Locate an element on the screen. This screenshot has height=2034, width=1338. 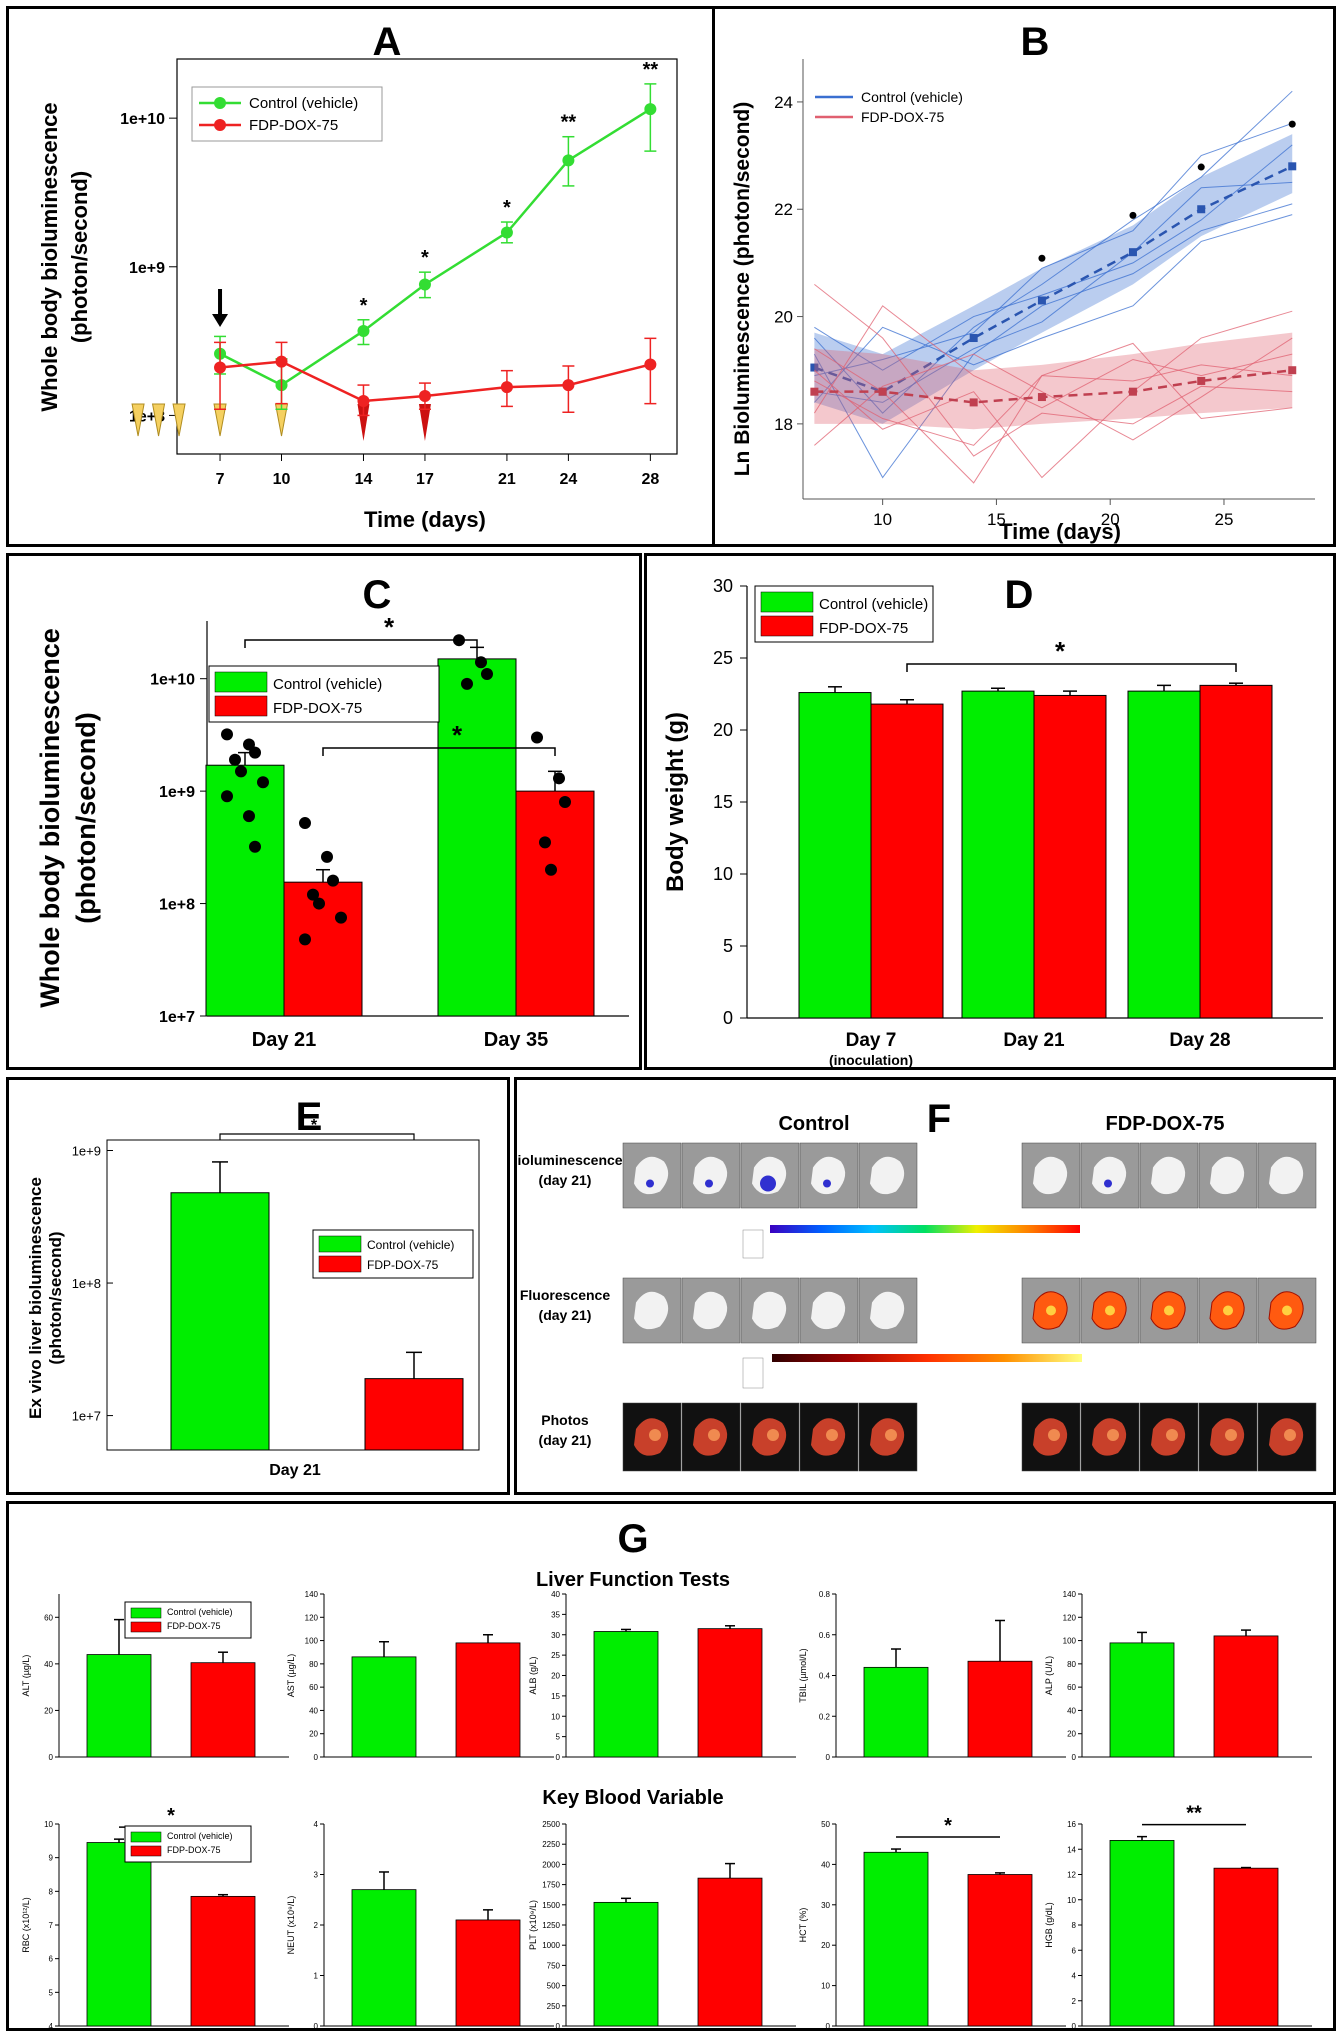
panel-g-ytick-label: 40 is located at coordinates (1071, 1710).